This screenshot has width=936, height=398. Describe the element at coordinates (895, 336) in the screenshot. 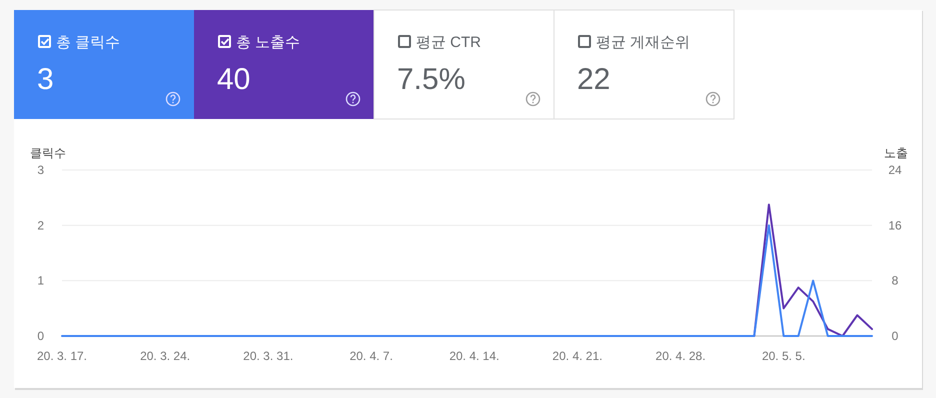

I see `y2-tick-label: 0` at that location.